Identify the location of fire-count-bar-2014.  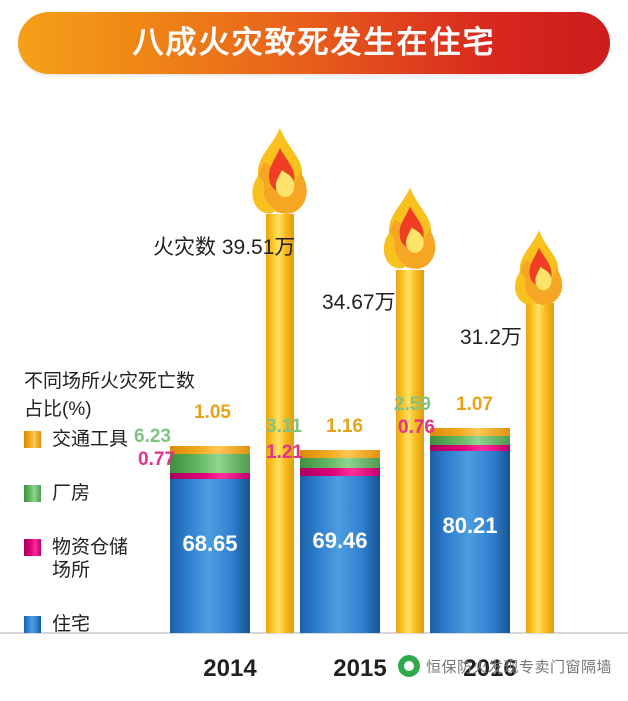
(280, 423).